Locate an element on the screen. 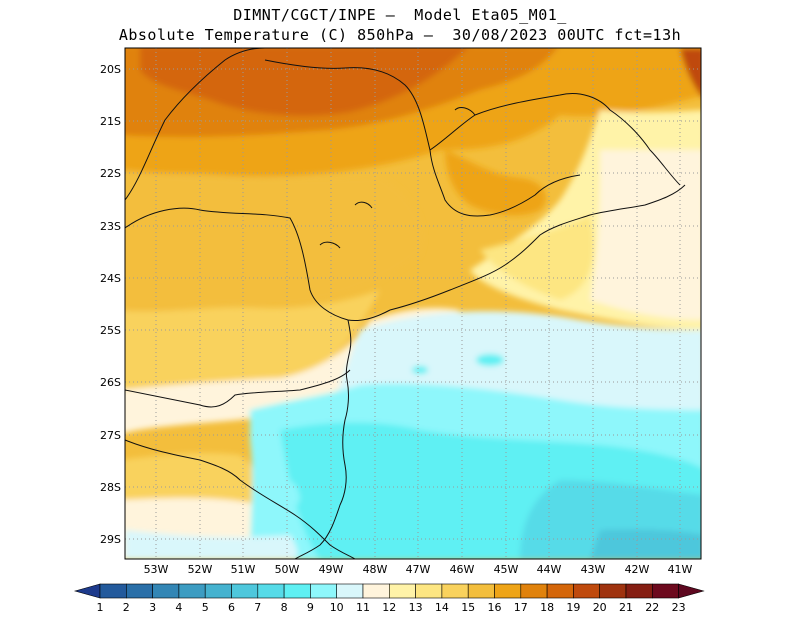  lon-label: 44W is located at coordinates (549, 569).